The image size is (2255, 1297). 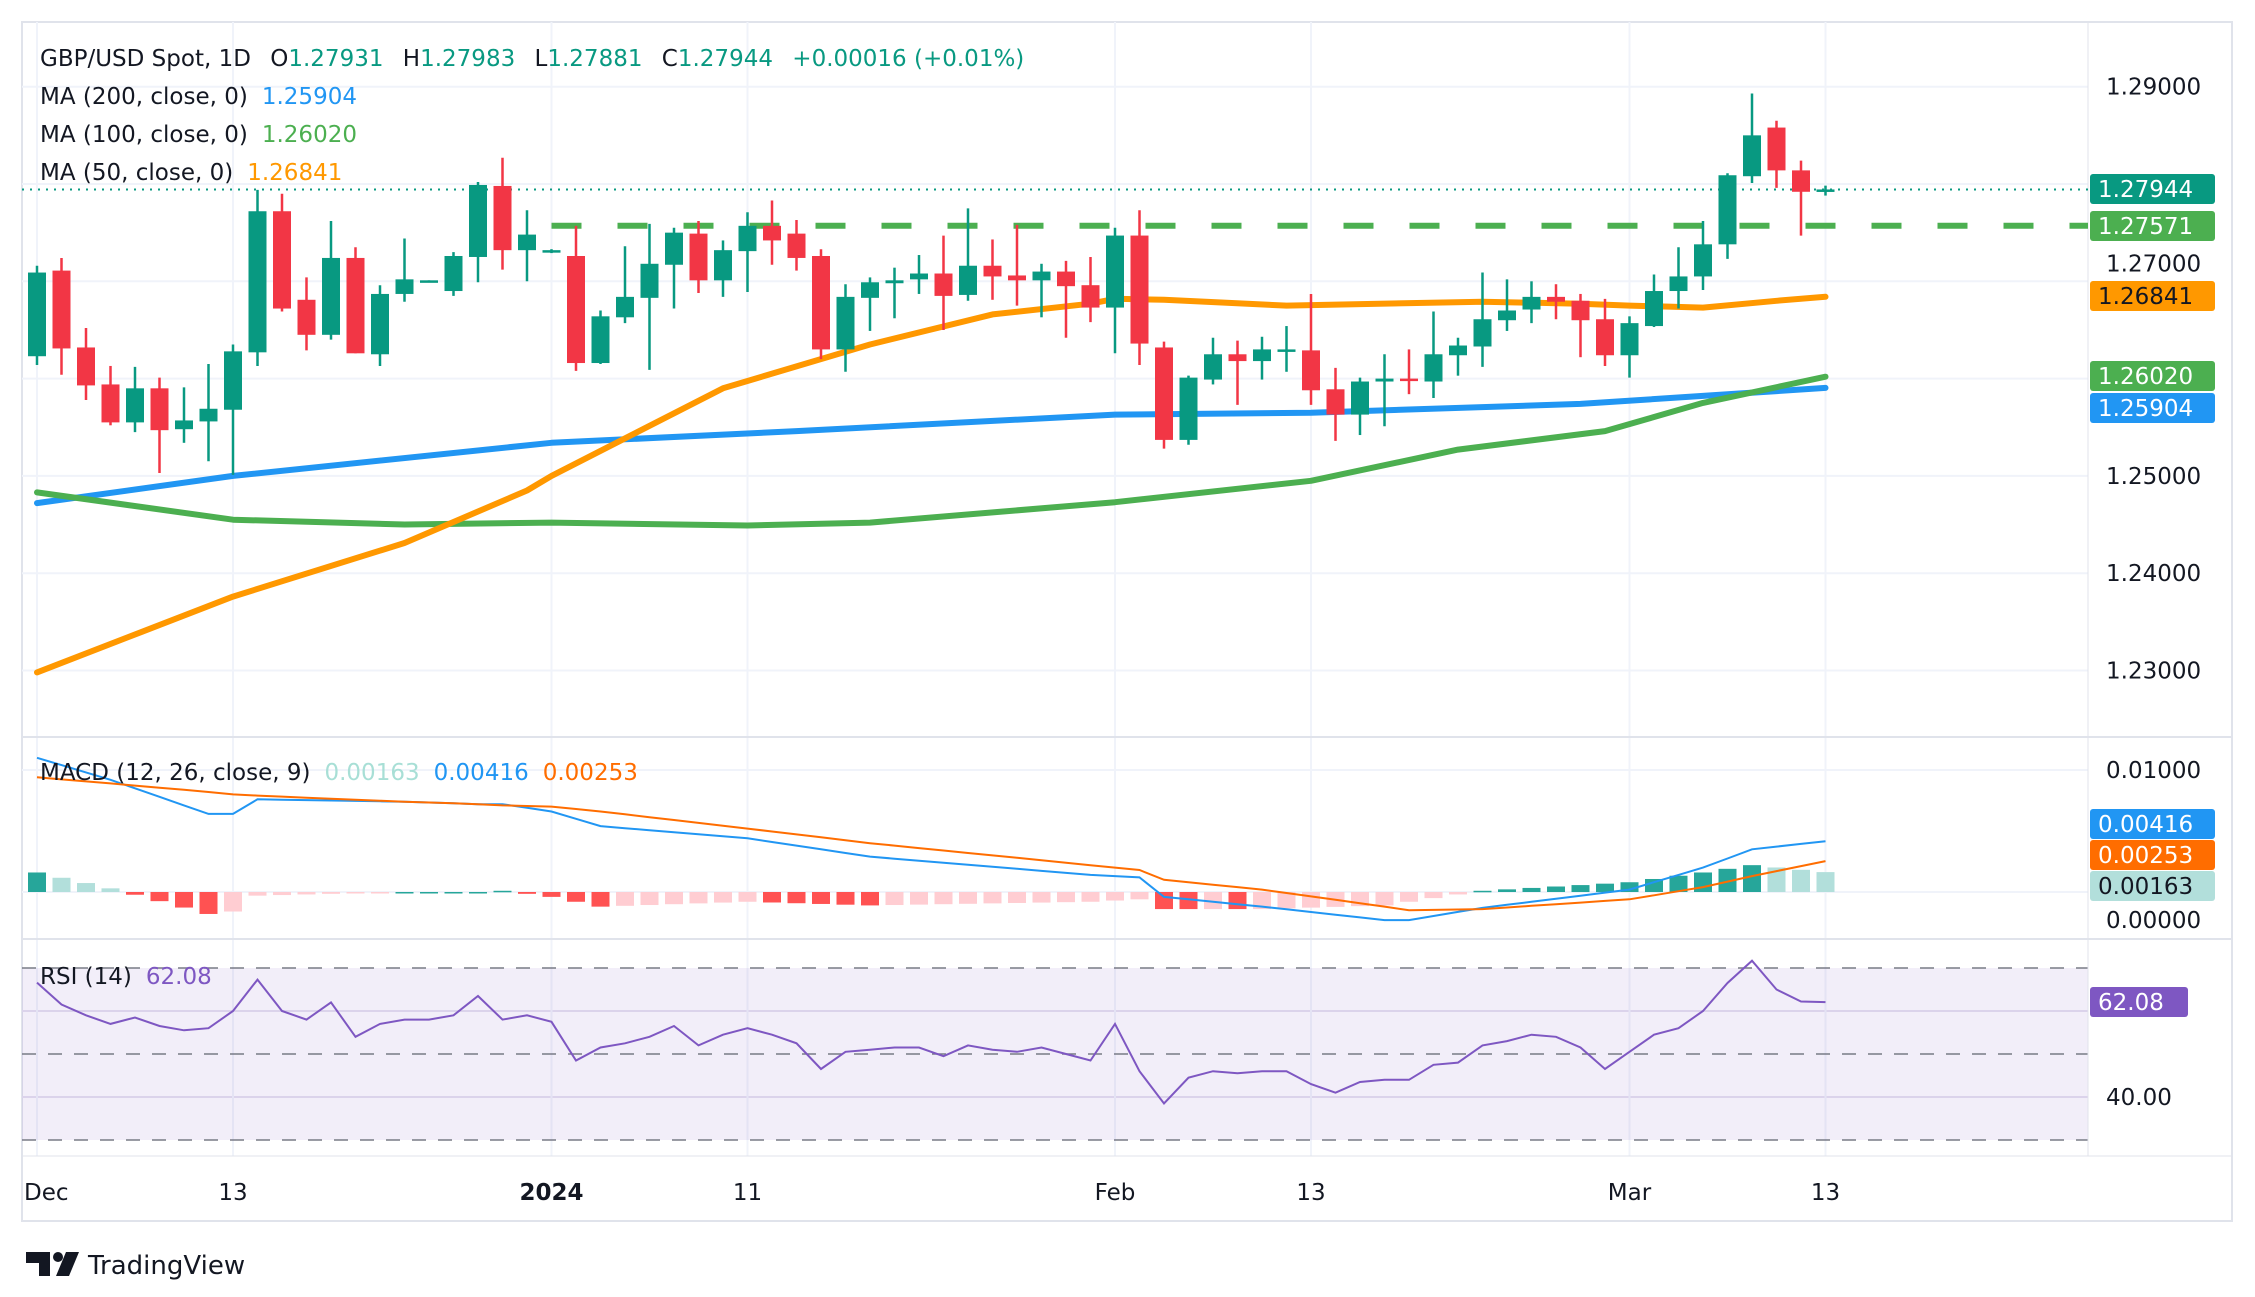 I want to click on rsi-label: RSI (14), so click(x=86, y=977).